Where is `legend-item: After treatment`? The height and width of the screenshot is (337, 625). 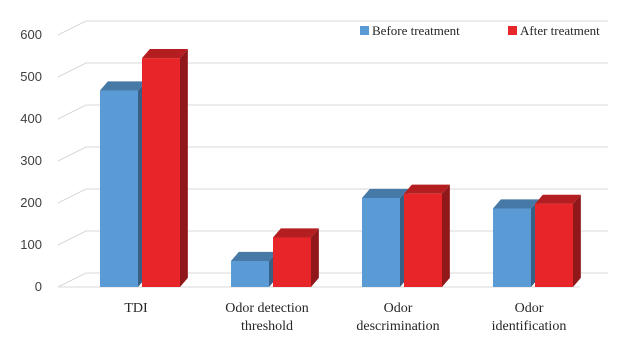 legend-item: After treatment is located at coordinates (554, 30).